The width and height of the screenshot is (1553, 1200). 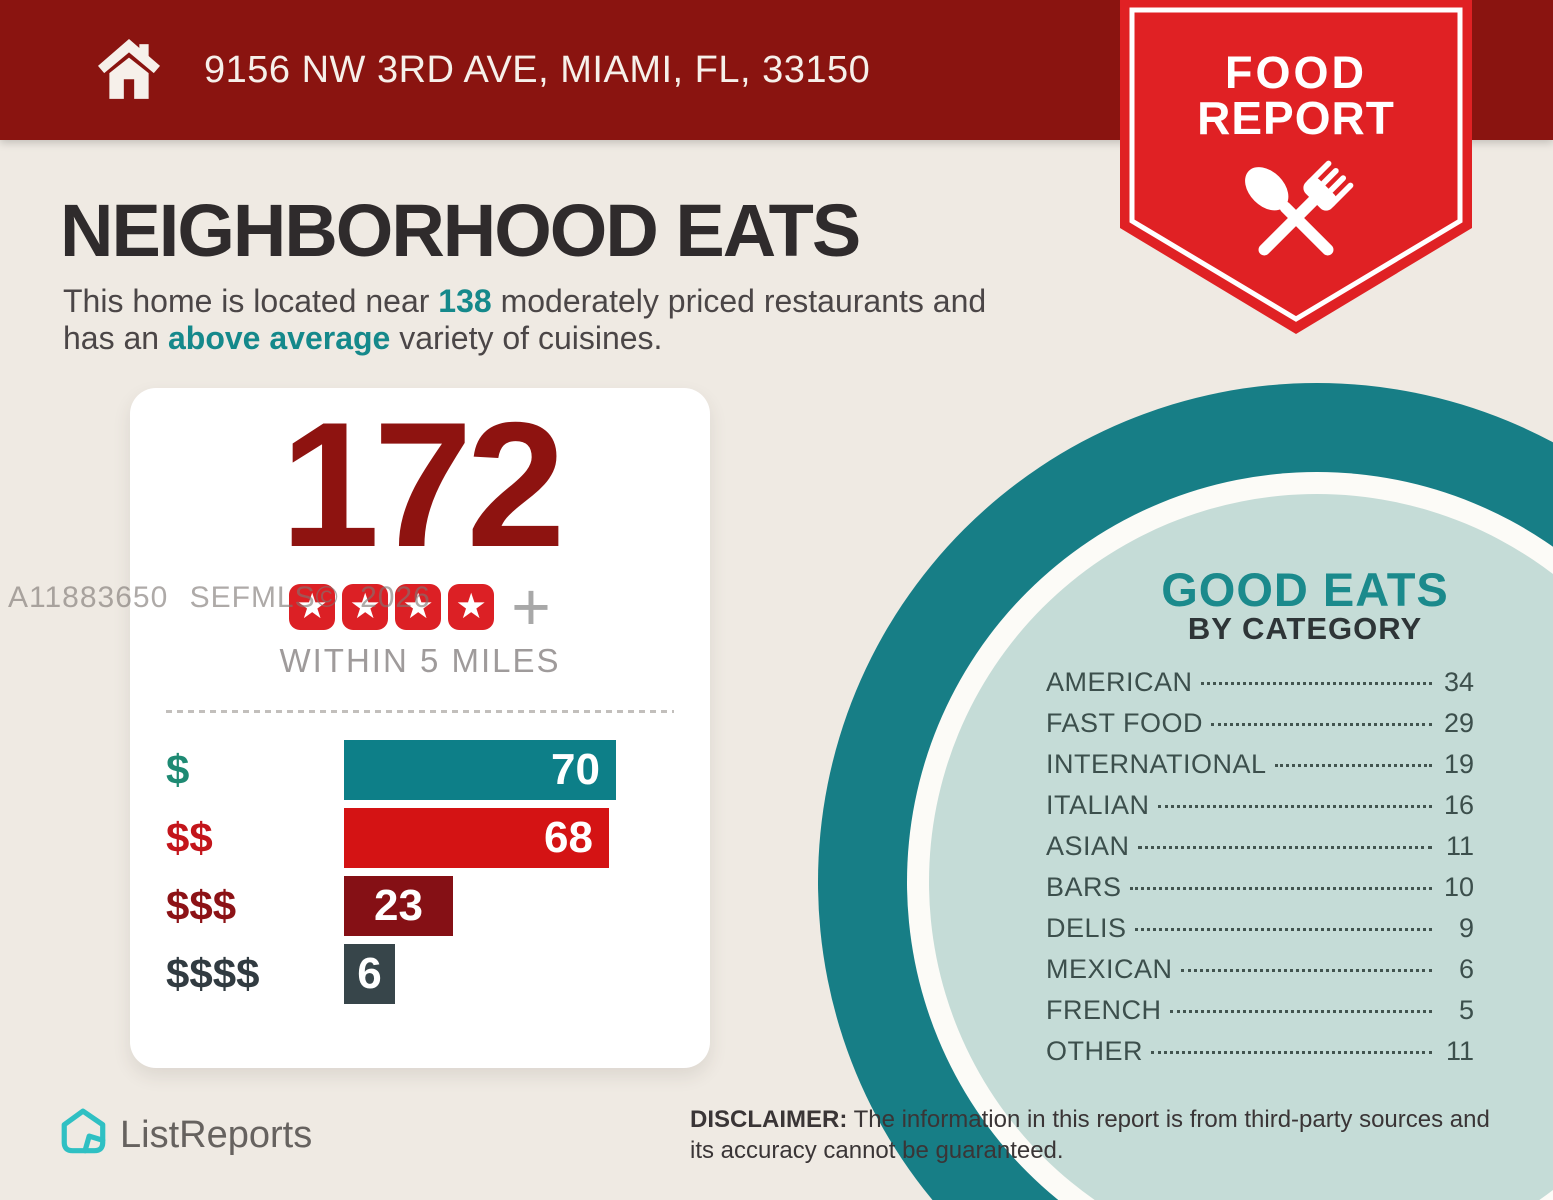 I want to click on total-restaurants: 172, so click(x=423, y=484).